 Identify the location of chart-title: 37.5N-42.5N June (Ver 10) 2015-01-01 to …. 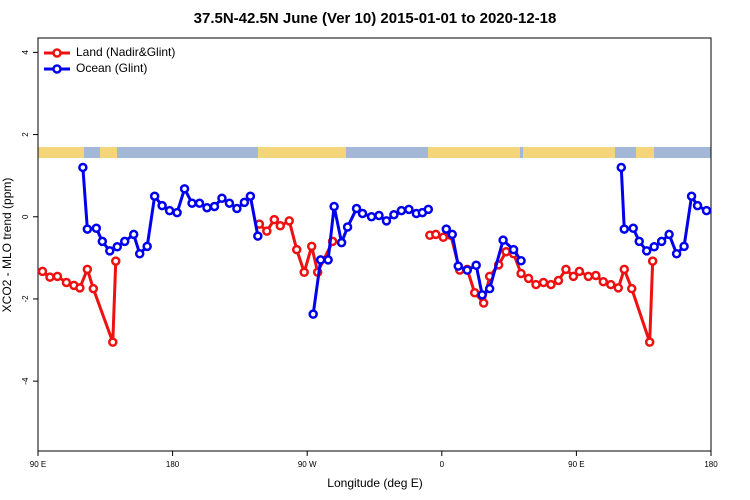
(375, 18).